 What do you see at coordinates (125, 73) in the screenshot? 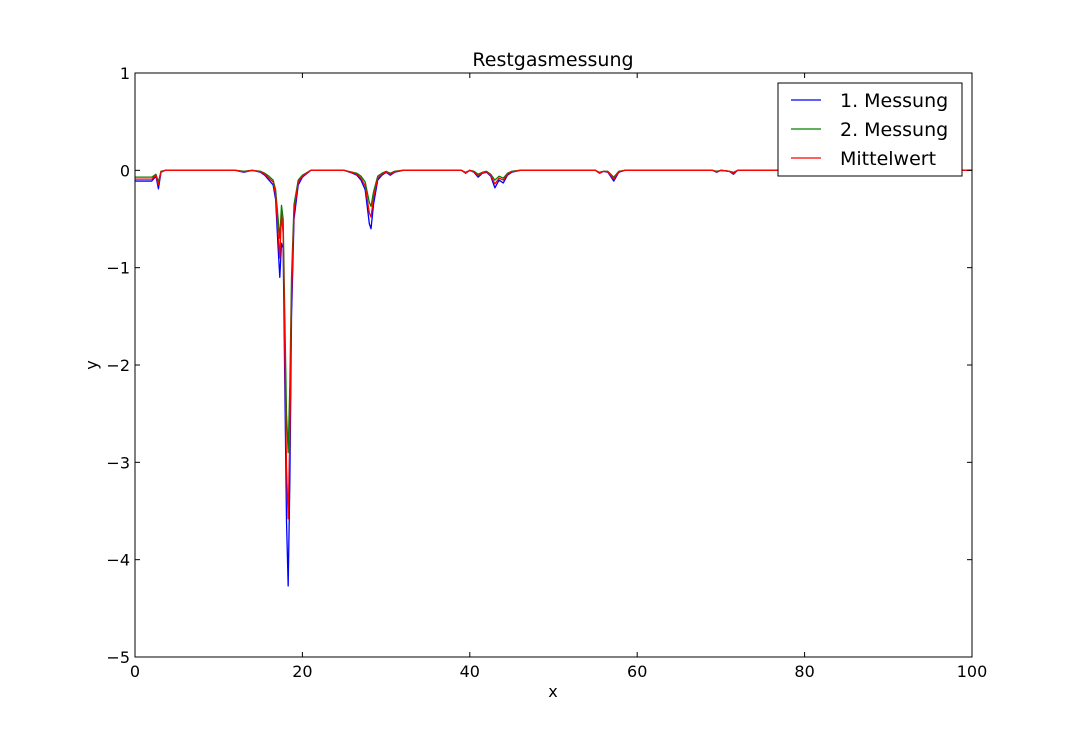
I see `y-tick-label: 1` at bounding box center [125, 73].